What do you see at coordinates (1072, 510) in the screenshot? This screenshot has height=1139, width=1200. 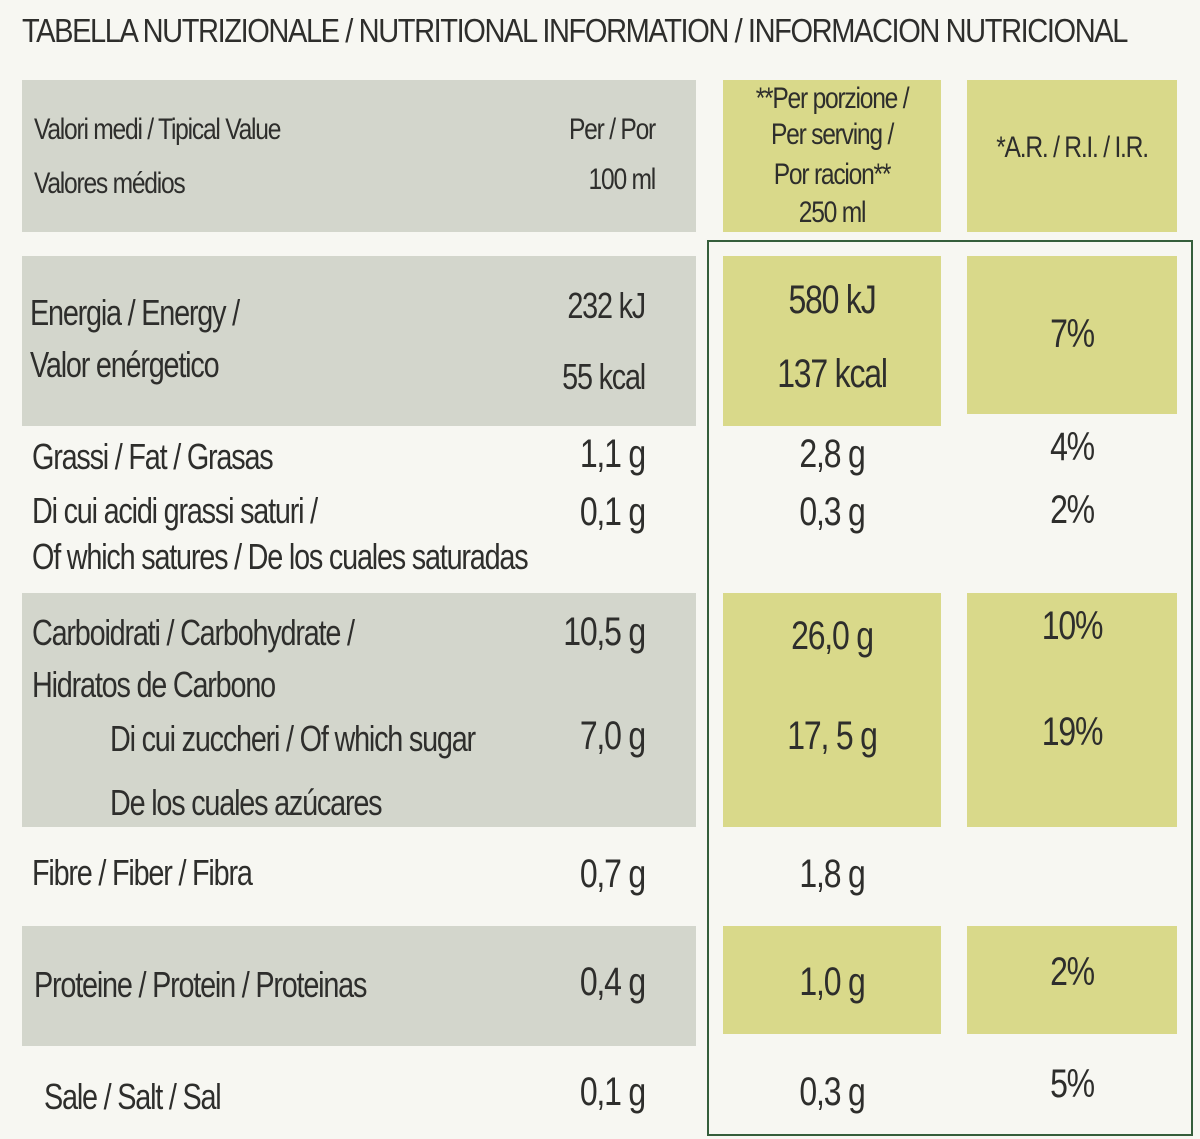 I see `saturates-ri: 2%` at bounding box center [1072, 510].